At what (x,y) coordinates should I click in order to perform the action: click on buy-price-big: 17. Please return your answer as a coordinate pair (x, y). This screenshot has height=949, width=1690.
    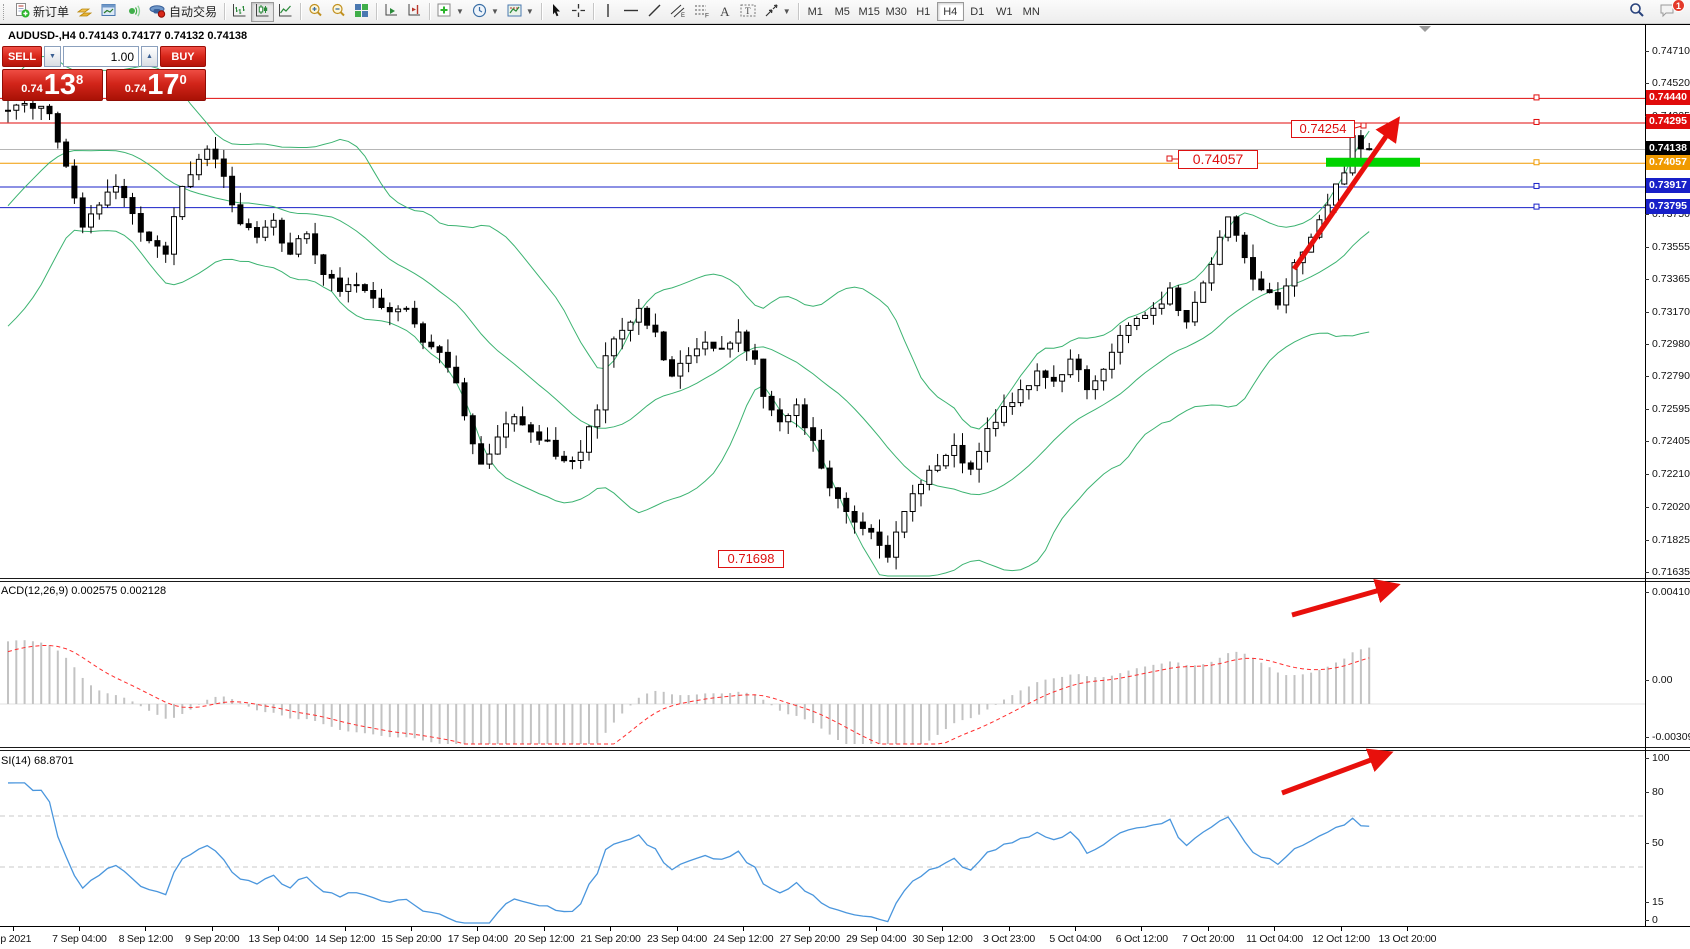
    Looking at the image, I should click on (163, 85).